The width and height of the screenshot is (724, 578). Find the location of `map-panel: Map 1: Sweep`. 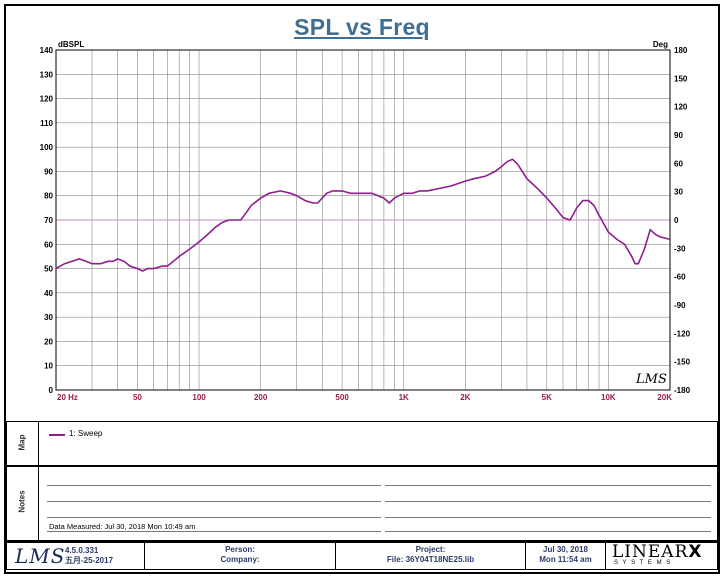

map-panel: Map 1: Sweep is located at coordinates (362, 443).